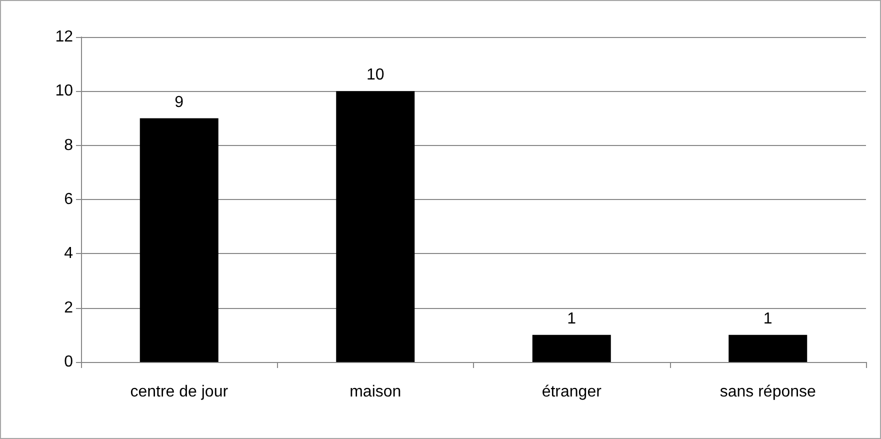 This screenshot has height=439, width=881. I want to click on x-tick-label: sans réponse, so click(768, 392).